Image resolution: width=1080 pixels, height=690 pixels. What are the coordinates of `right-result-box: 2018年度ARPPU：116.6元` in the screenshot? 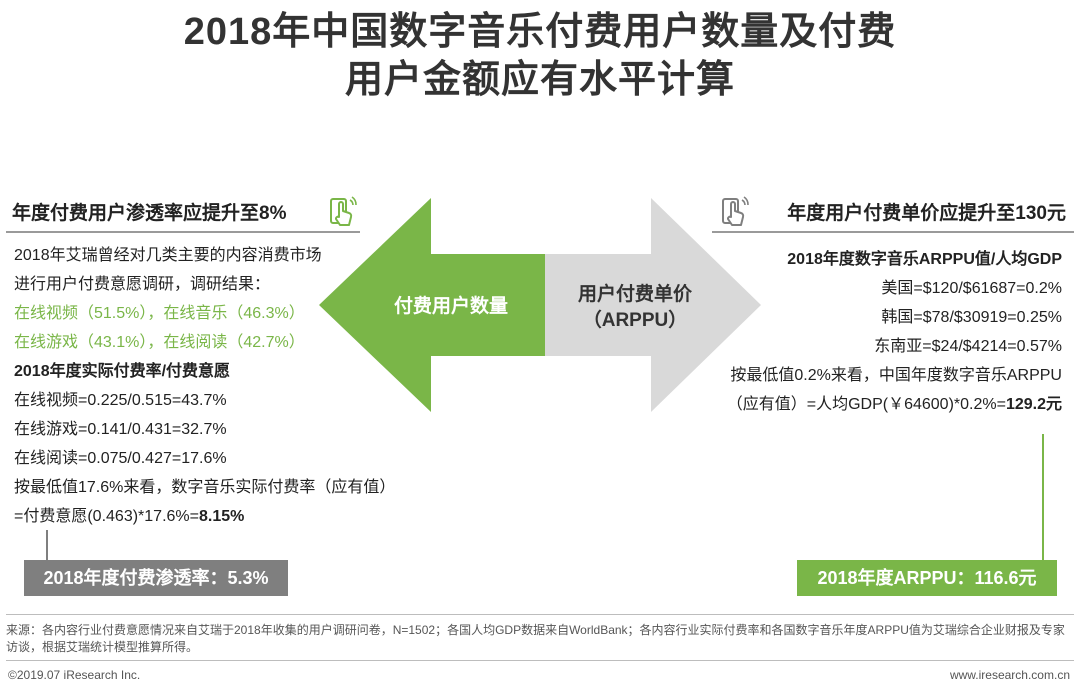 It's located at (927, 578).